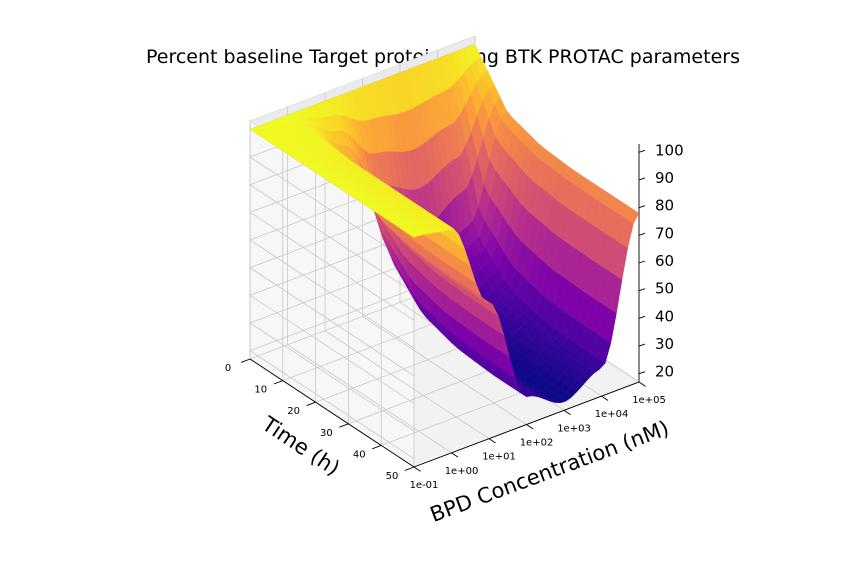 The height and width of the screenshot is (576, 864). I want to click on z-tick-label: 50, so click(664, 289).